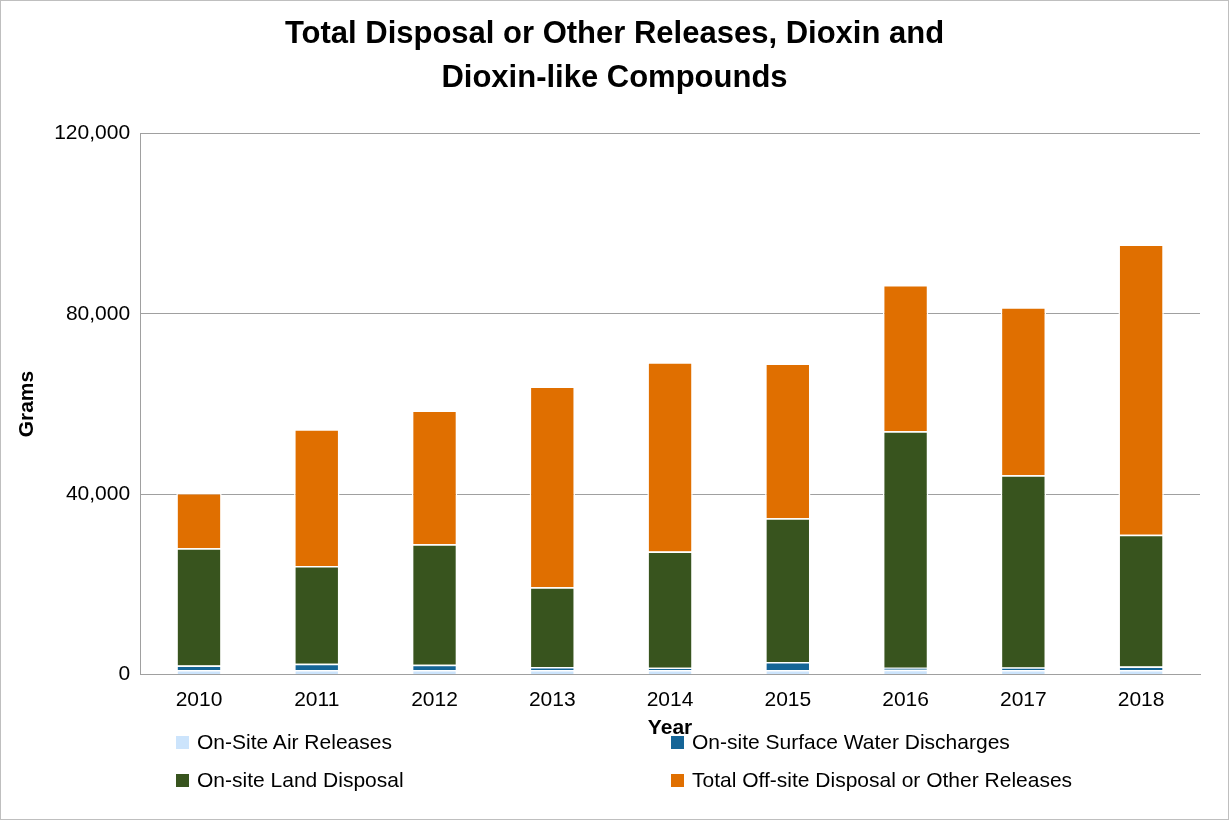 The width and height of the screenshot is (1229, 820). What do you see at coordinates (199, 698) in the screenshot?
I see `x-tick-label: 2010` at bounding box center [199, 698].